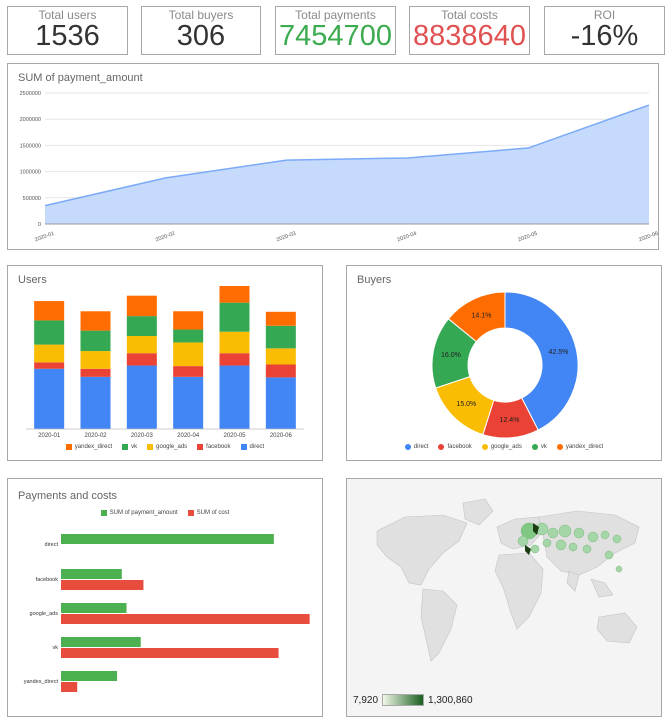  I want to click on kpi-roi: ROI -16%, so click(604, 30).